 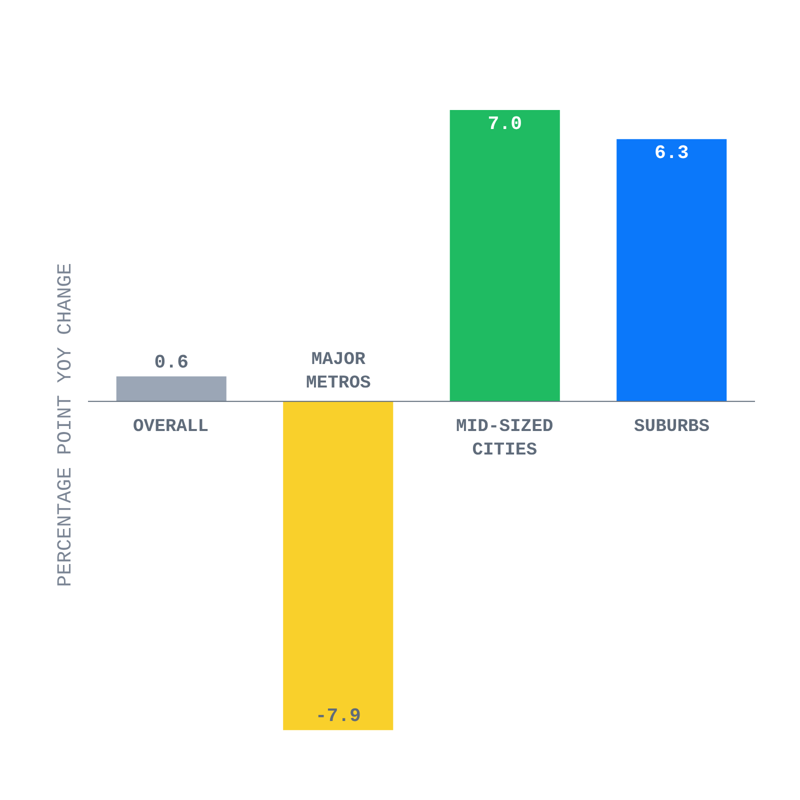 What do you see at coordinates (505, 438) in the screenshot?
I see `x-tick-label: MID-SIZED CITIES` at bounding box center [505, 438].